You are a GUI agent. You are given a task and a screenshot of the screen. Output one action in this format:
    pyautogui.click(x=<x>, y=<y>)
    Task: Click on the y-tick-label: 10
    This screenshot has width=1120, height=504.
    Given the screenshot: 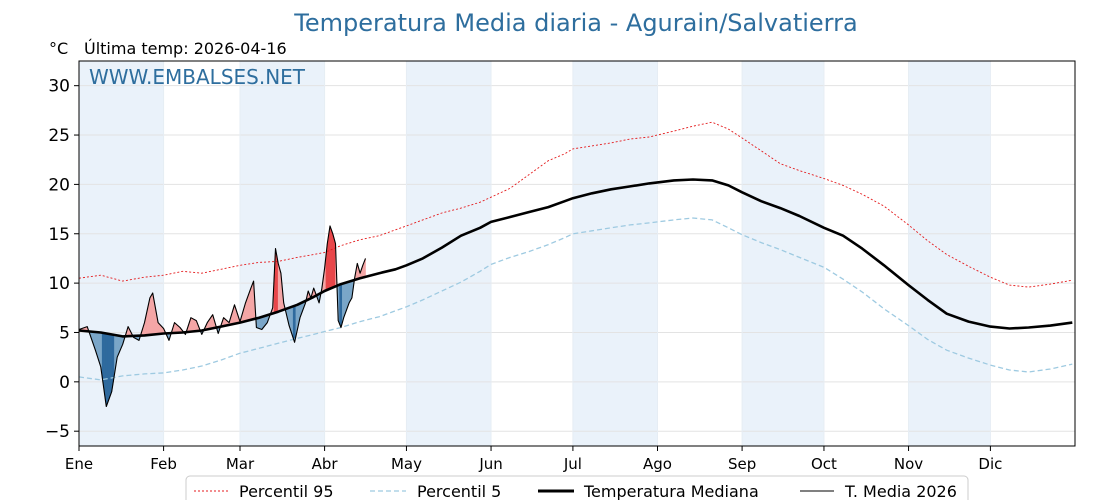 What is the action you would take?
    pyautogui.click(x=59, y=284)
    